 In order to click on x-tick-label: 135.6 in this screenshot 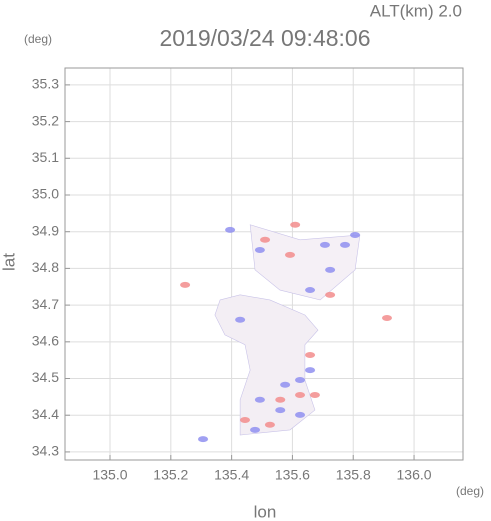, I will do `click(292, 475)`.